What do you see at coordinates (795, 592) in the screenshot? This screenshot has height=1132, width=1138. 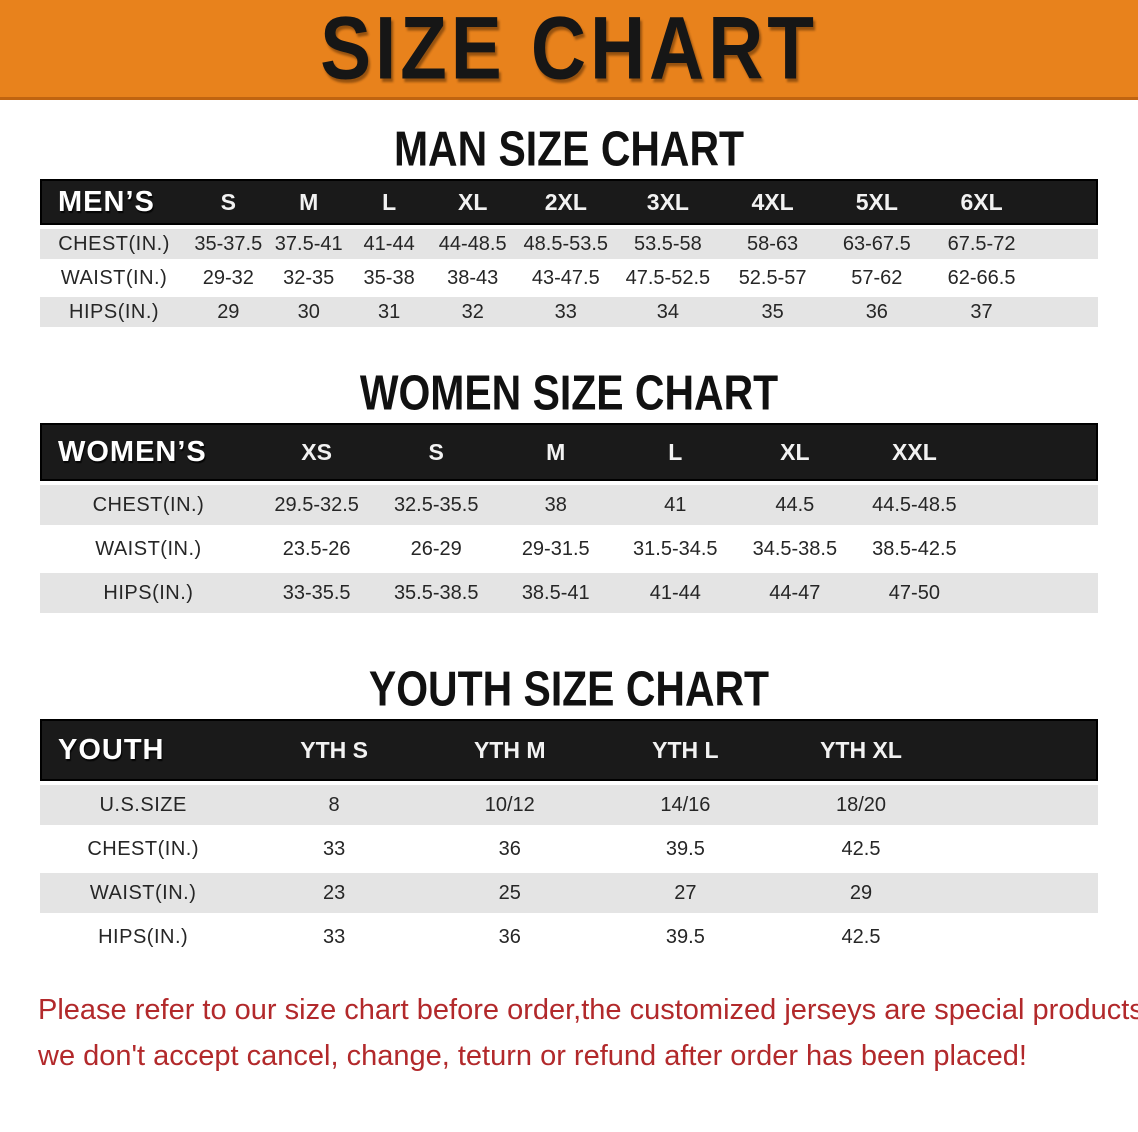 I see `table-cell: 44-47` at bounding box center [795, 592].